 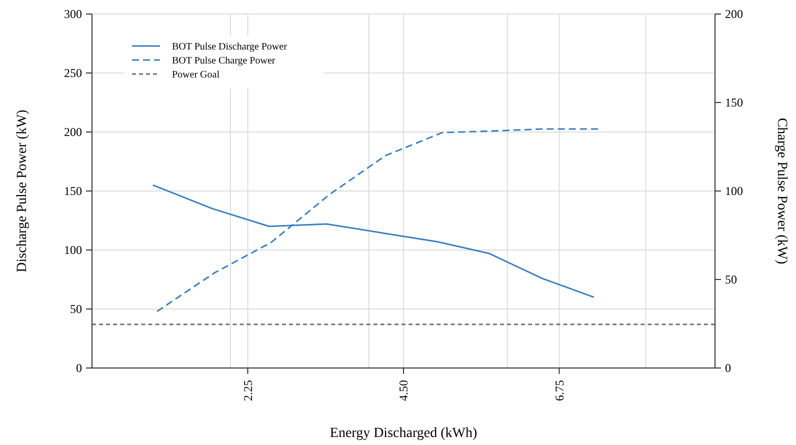 I want to click on y-tick-label: 150, so click(x=73, y=191).